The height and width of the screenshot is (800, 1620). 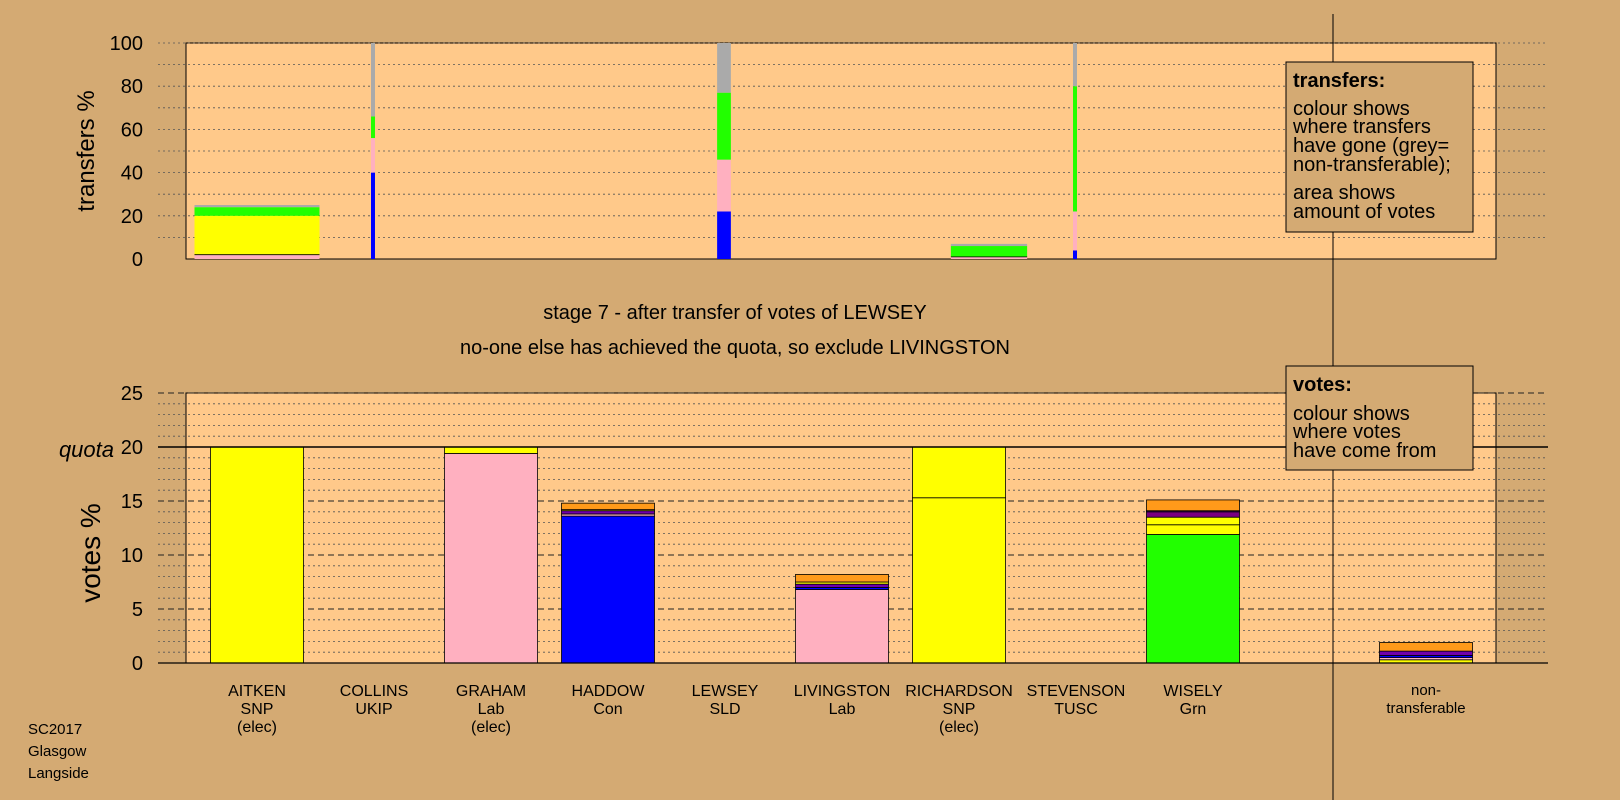 What do you see at coordinates (635, 151) in the screenshot?
I see `transfers-bars` at bounding box center [635, 151].